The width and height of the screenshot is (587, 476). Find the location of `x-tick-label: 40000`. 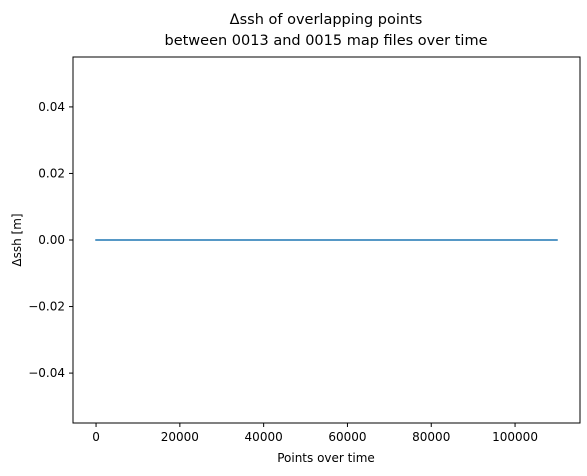

x-tick-label: 40000 is located at coordinates (264, 437).